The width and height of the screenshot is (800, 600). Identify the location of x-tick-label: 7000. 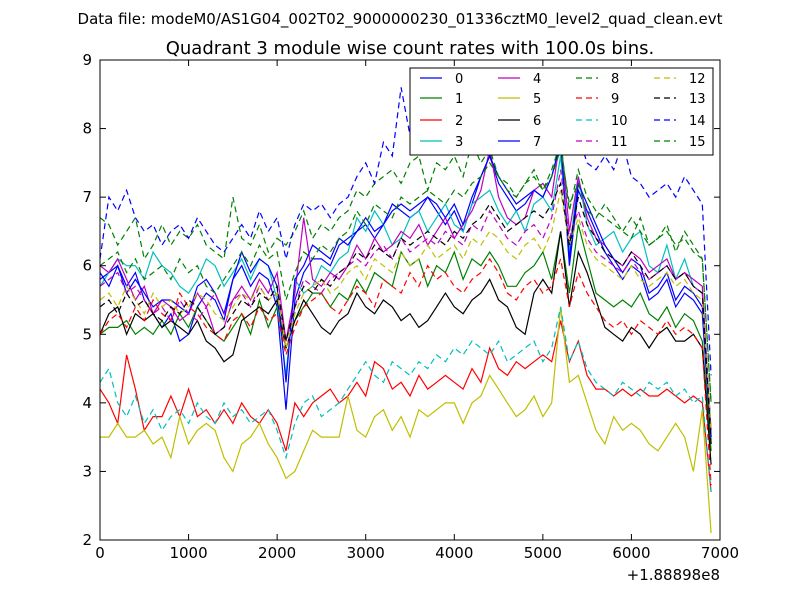
(720, 553).